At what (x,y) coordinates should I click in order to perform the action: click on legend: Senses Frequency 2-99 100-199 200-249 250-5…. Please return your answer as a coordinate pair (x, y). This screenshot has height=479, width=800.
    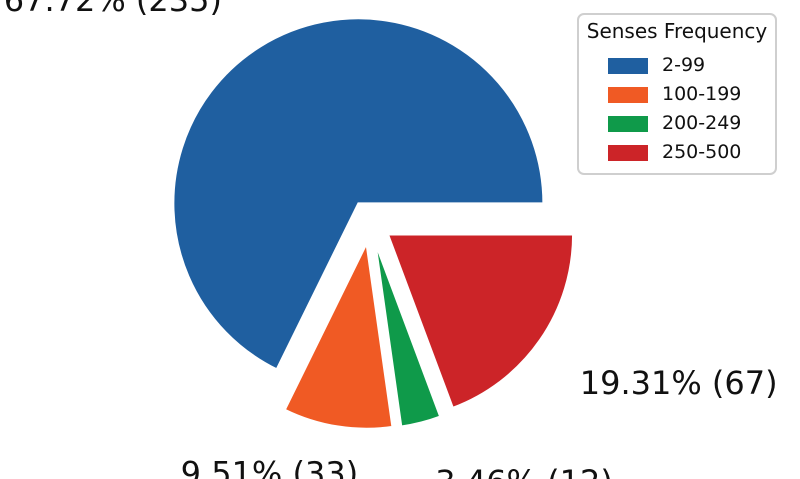
    Looking at the image, I should click on (677, 94).